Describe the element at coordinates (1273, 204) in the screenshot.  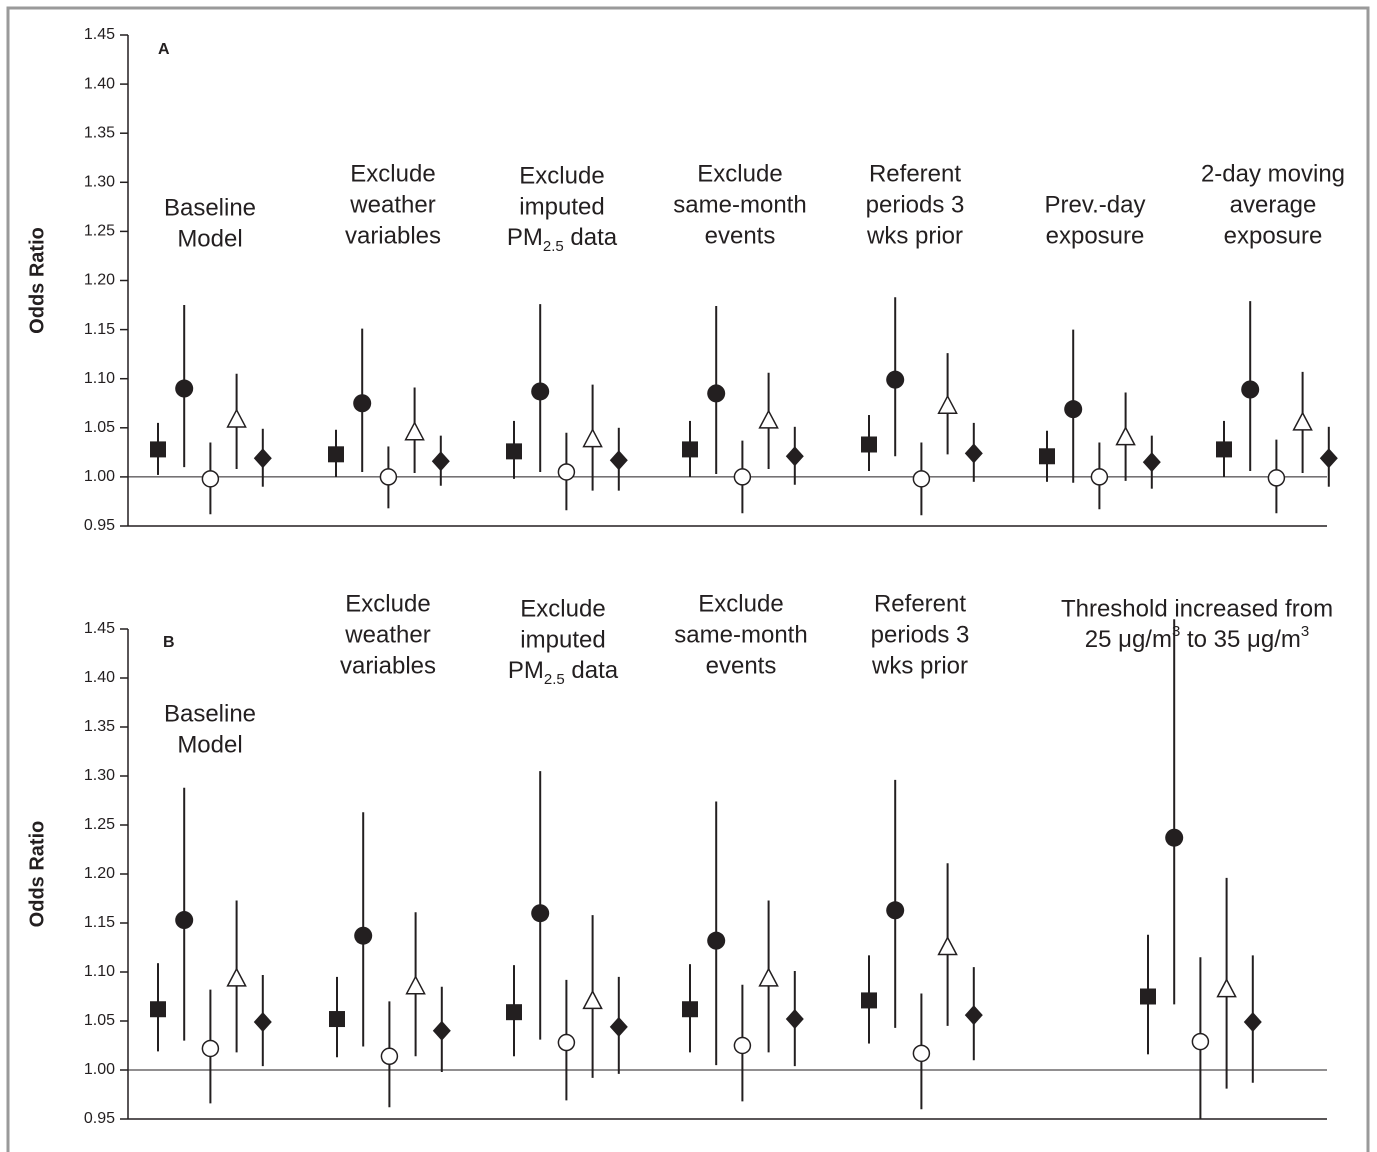
I see `group-label: average` at that location.